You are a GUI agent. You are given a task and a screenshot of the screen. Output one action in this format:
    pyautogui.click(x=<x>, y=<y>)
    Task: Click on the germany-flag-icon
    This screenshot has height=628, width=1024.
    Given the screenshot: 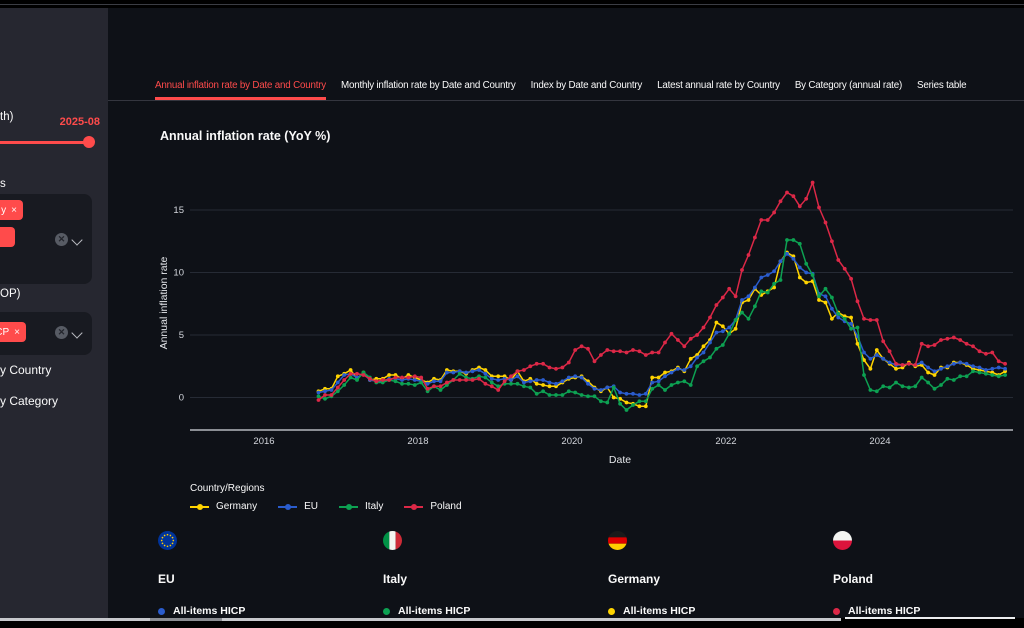 What is the action you would take?
    pyautogui.click(x=617, y=540)
    